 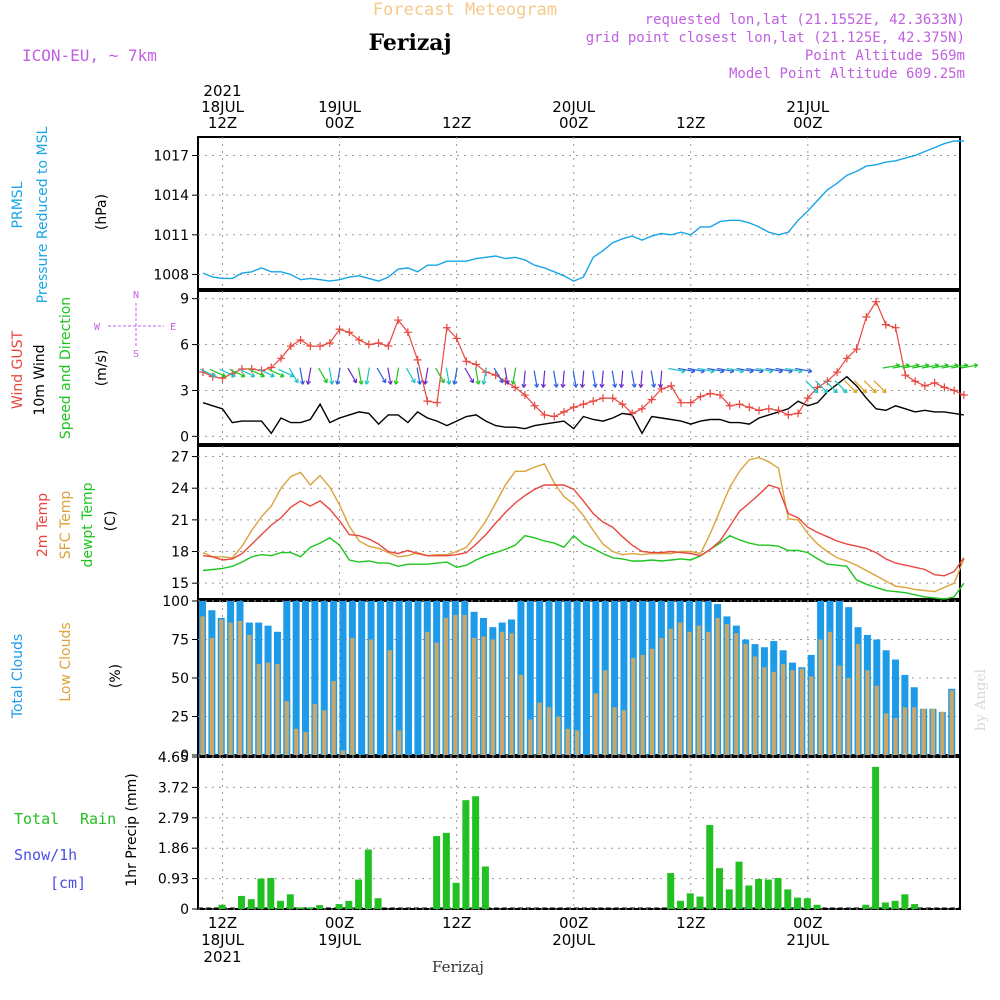 I want to click on pressure-ytick-label: 1017, so click(x=171, y=157).